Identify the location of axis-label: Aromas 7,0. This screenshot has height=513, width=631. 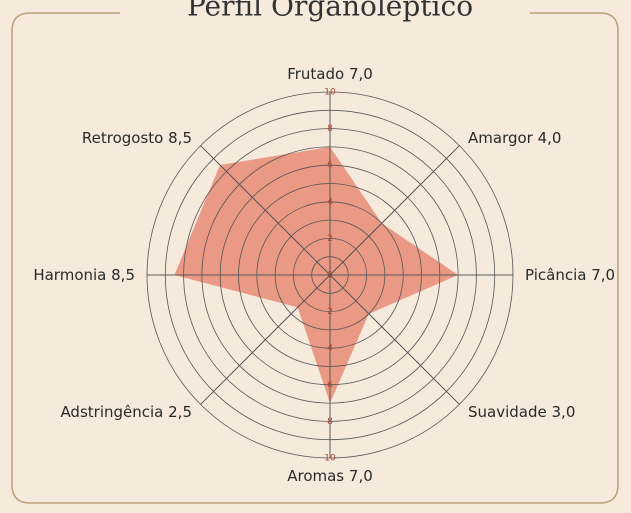
(330, 476).